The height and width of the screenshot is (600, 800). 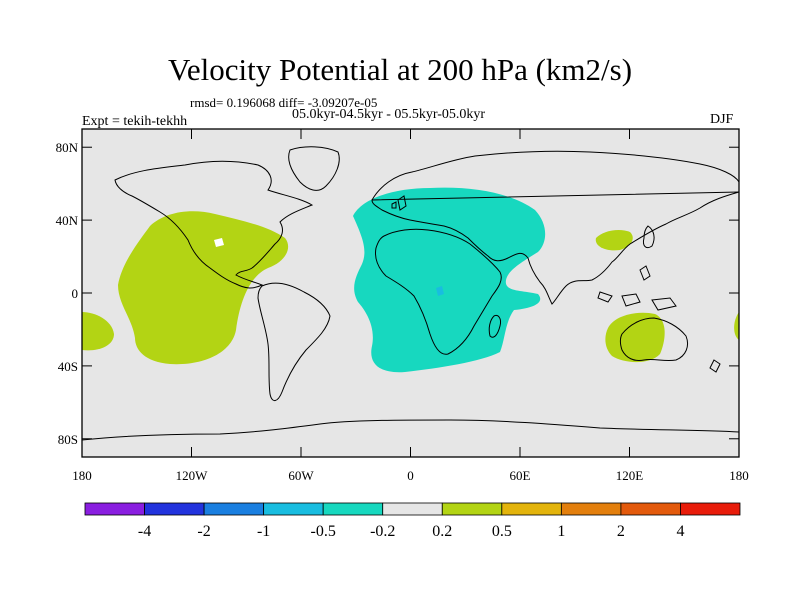 What do you see at coordinates (67, 147) in the screenshot?
I see `y-tick-label: 80N` at bounding box center [67, 147].